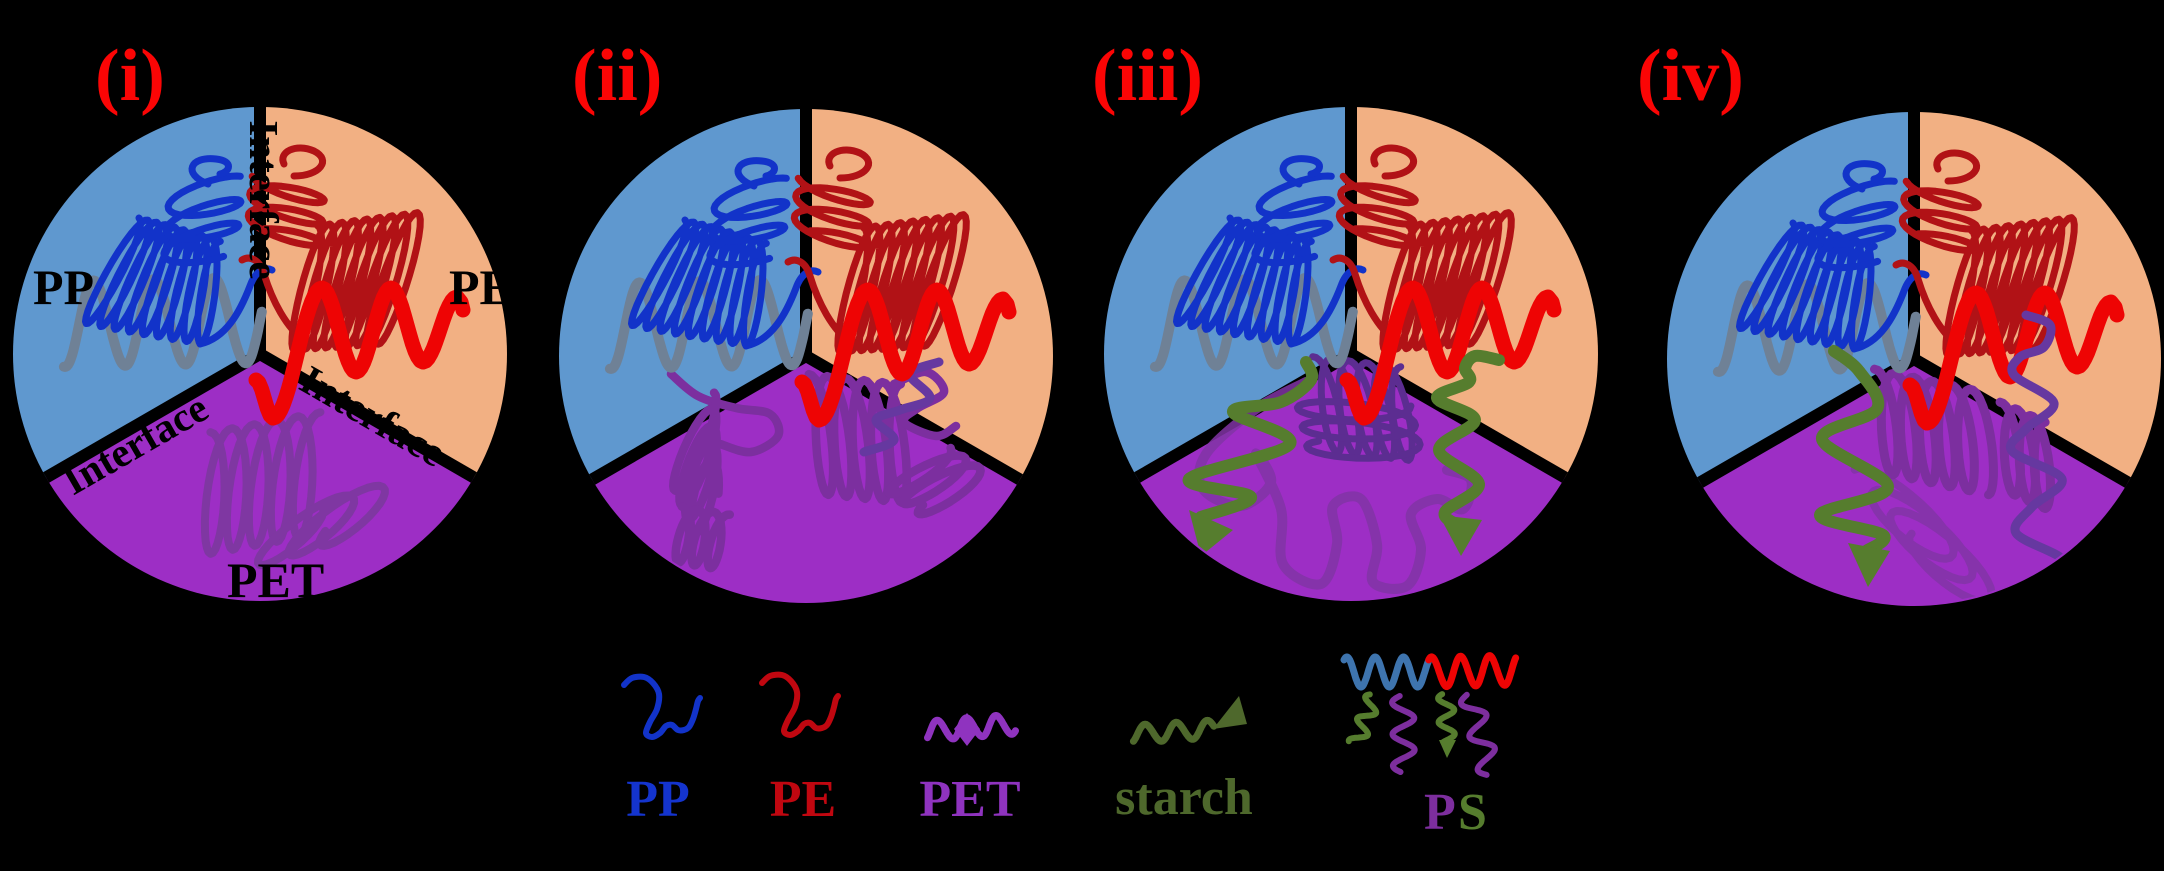  Describe the element at coordinates (130, 76) in the screenshot. I see `svg-text: (i)` at that location.